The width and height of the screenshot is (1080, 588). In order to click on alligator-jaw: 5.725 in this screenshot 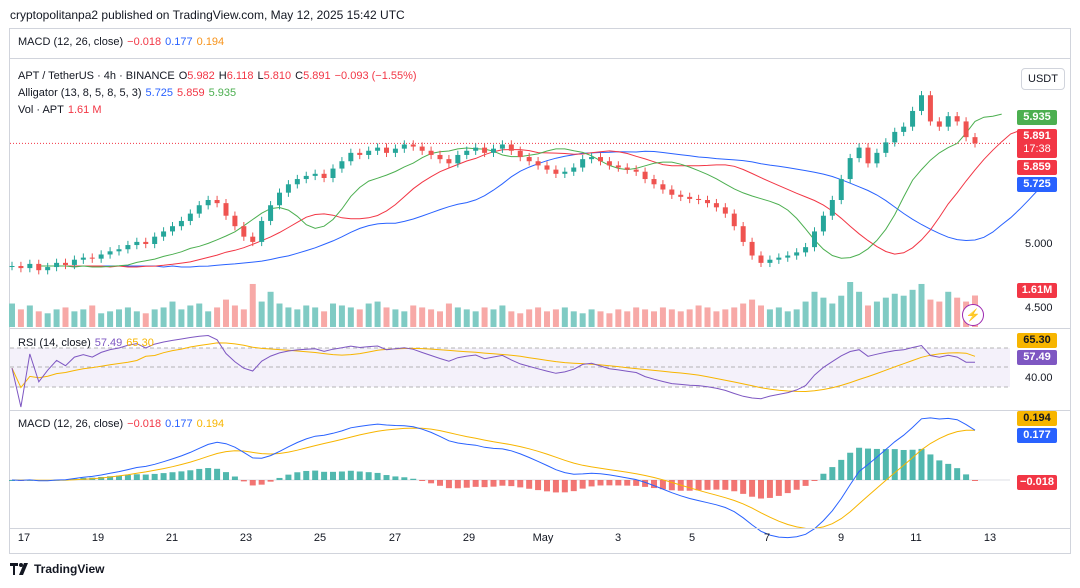, I will do `click(159, 93)`.